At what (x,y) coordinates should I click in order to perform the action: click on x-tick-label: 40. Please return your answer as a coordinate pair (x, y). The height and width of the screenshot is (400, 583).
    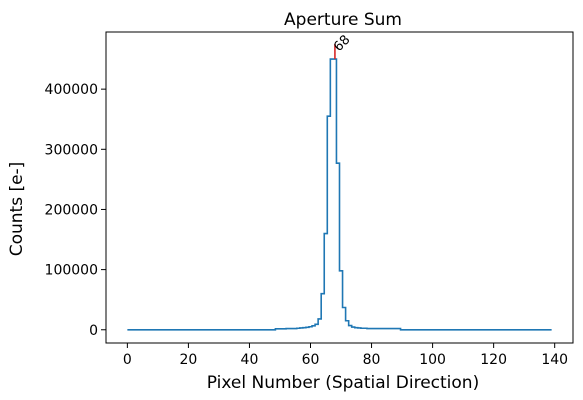
    Looking at the image, I should click on (250, 360).